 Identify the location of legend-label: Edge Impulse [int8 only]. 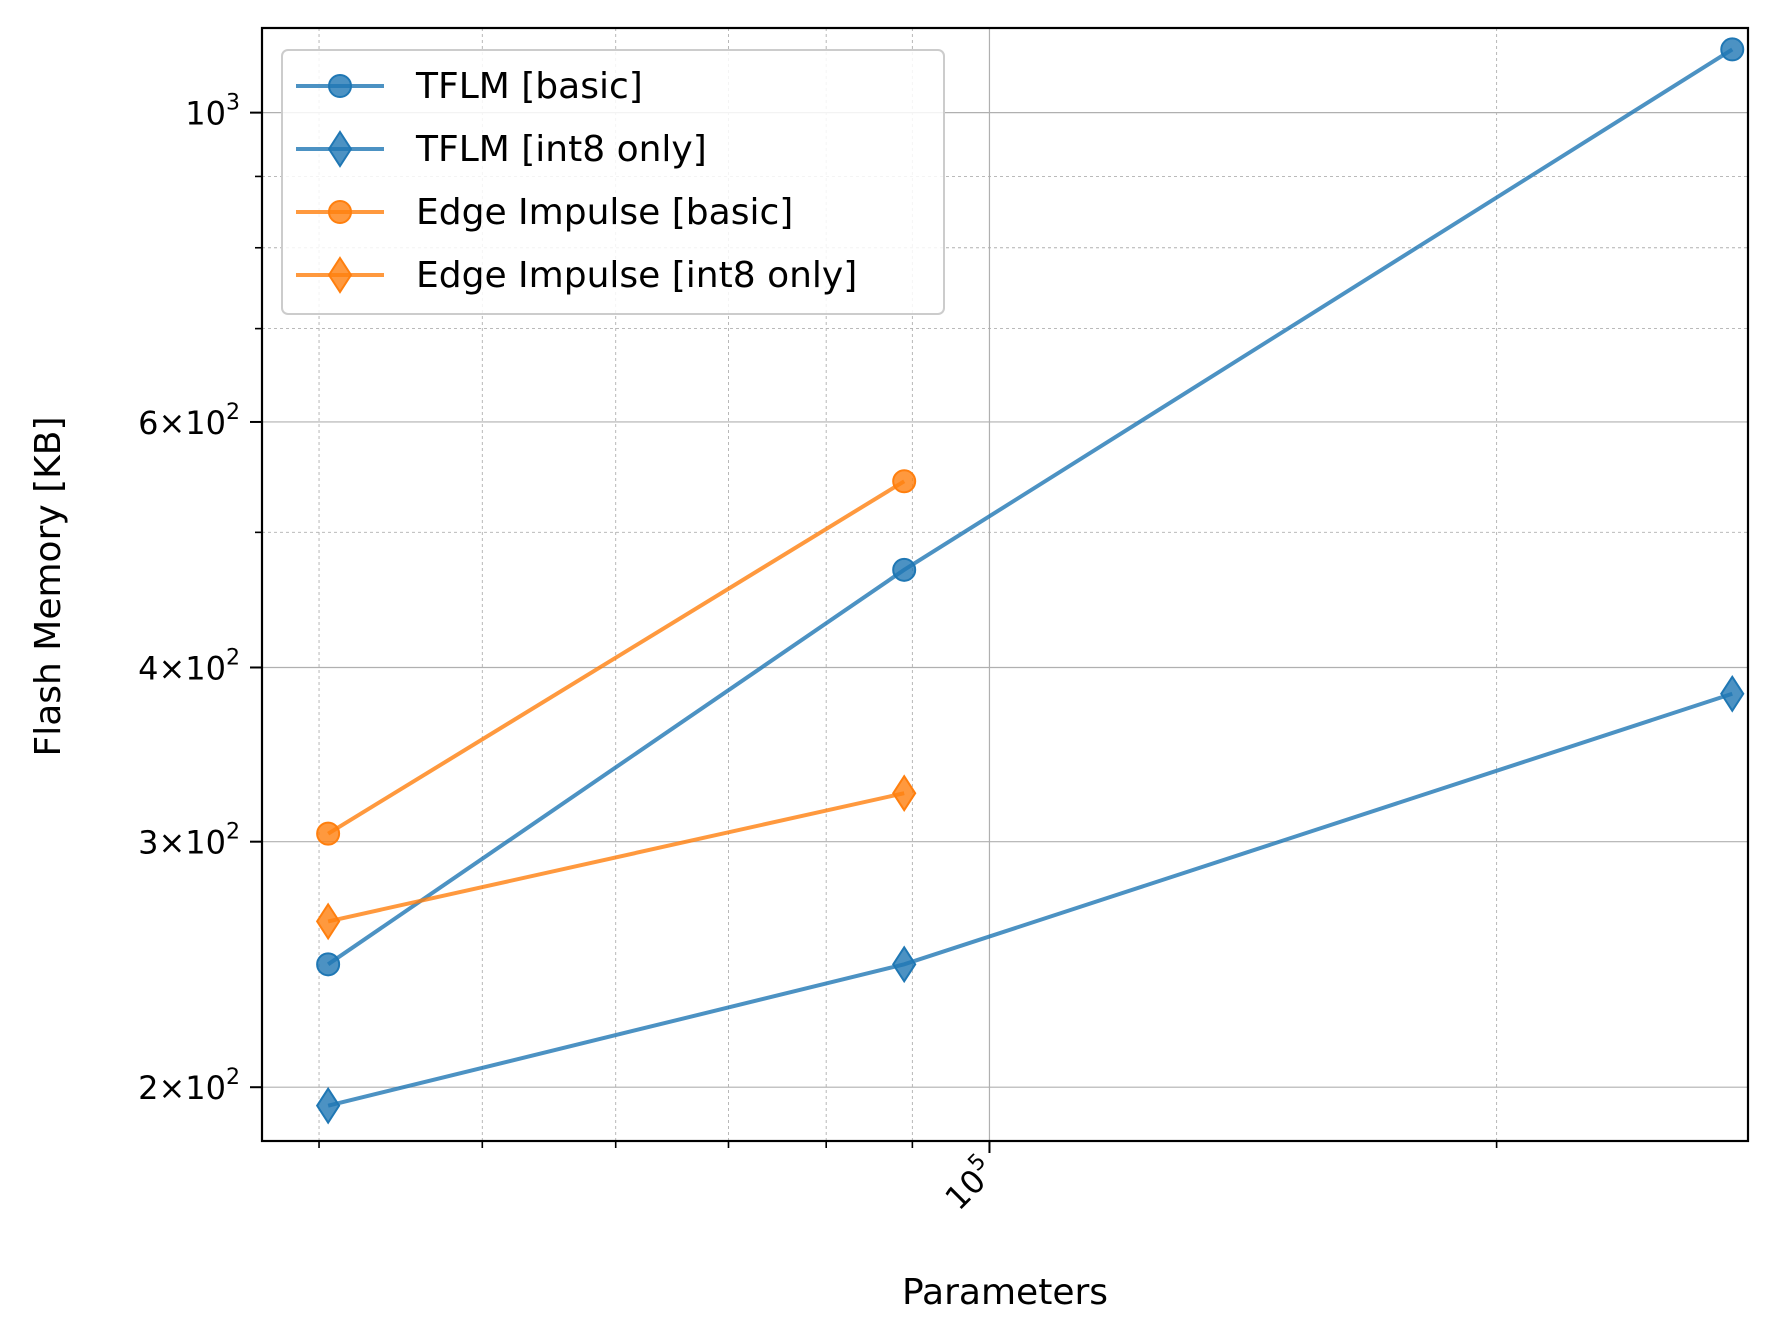
(636, 275).